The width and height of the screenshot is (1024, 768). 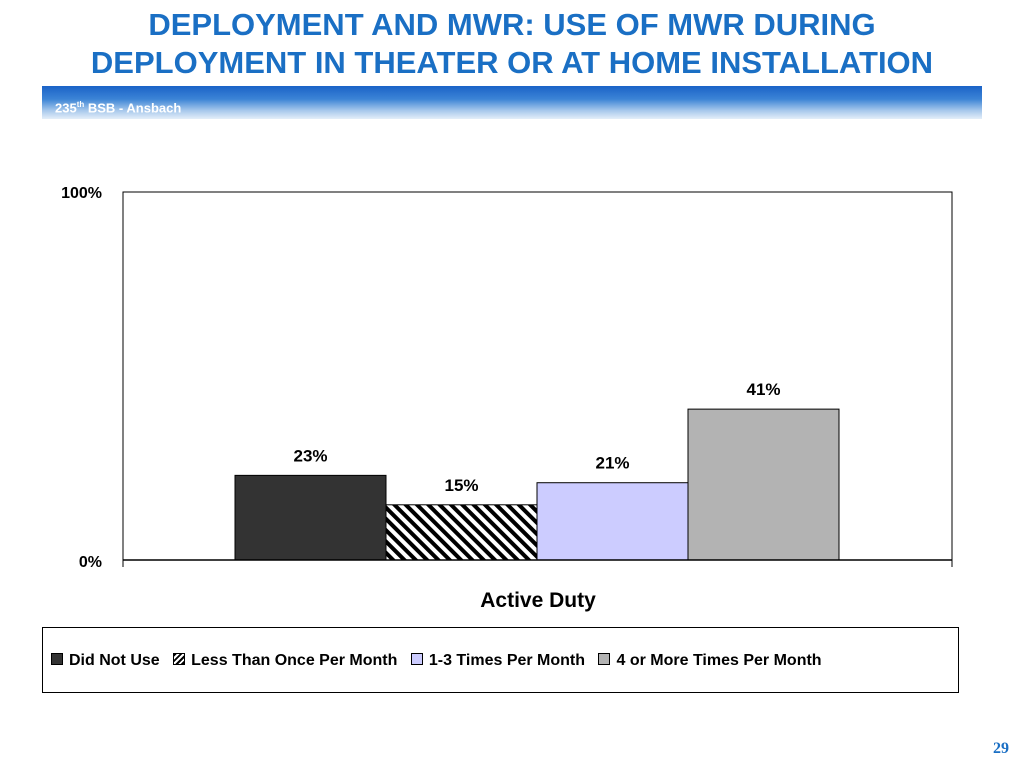 I want to click on x-axis-label: Active Duty, so click(x=538, y=600).